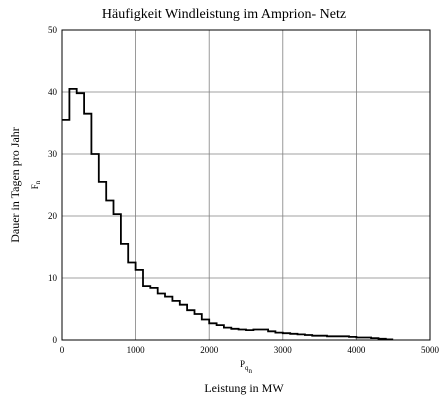  Describe the element at coordinates (136, 350) in the screenshot. I see `x-tick-label: 1000` at that location.